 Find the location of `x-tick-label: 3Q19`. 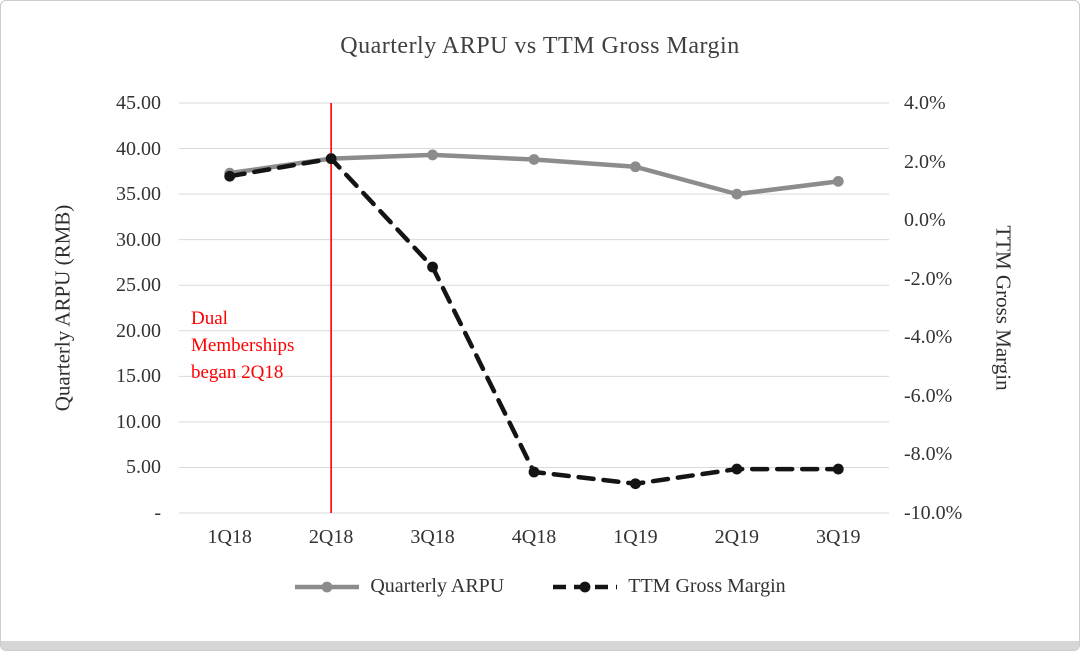

x-tick-label: 3Q19 is located at coordinates (838, 537).